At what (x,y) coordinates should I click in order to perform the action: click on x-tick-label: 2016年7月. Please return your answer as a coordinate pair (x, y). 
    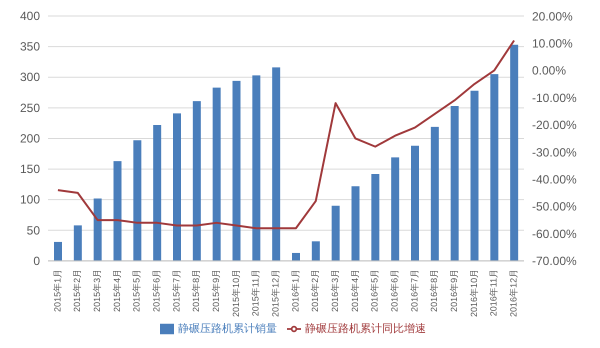
    Looking at the image, I should click on (414, 290).